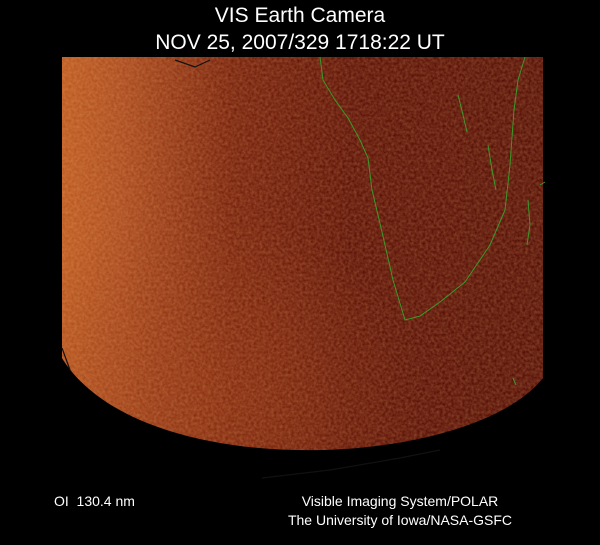 The height and width of the screenshot is (545, 600). I want to click on timestamp: NOV 25, 2007/329 1718:22 UT, so click(300, 42).